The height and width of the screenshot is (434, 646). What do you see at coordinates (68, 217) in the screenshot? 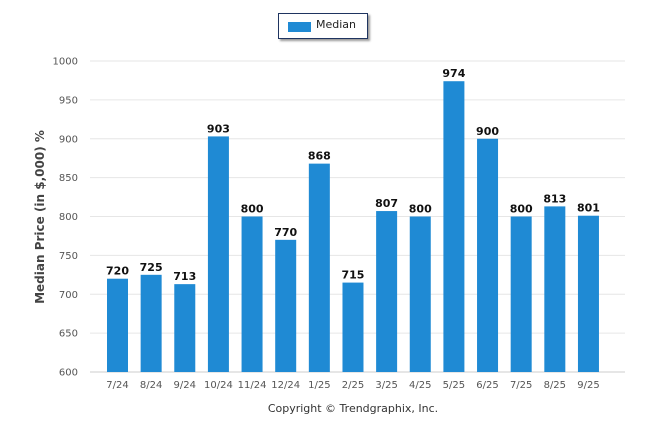
I see `y-tick-label: 800` at bounding box center [68, 217].